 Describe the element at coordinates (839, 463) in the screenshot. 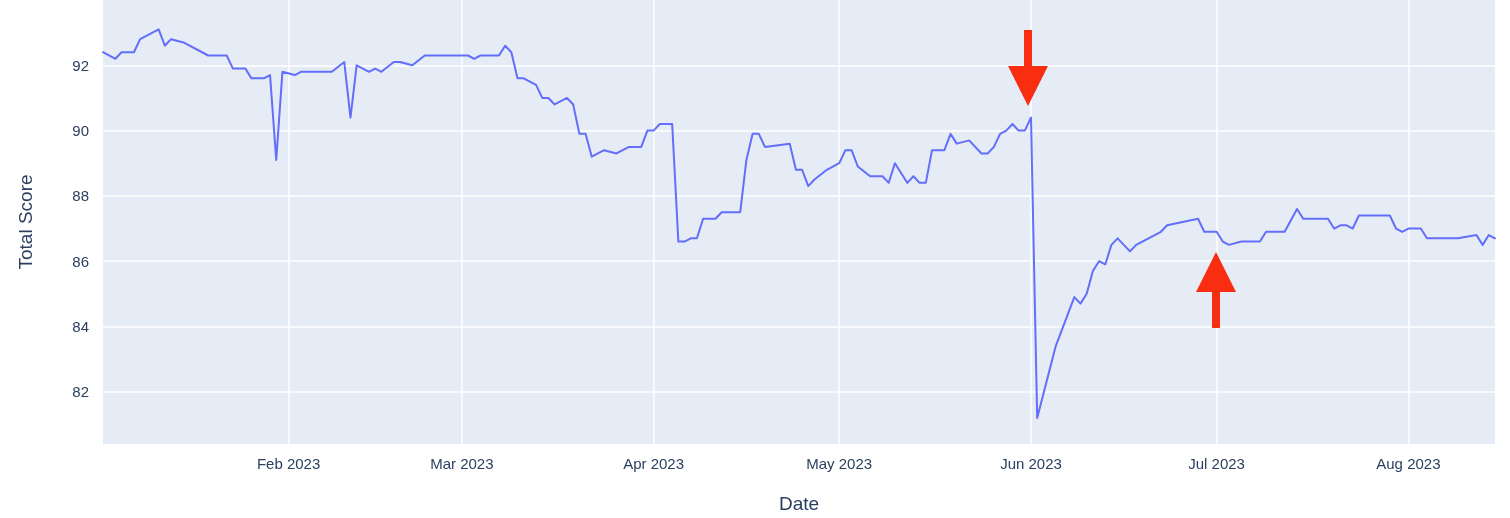

I see `x-tick-label: May 2023` at that location.